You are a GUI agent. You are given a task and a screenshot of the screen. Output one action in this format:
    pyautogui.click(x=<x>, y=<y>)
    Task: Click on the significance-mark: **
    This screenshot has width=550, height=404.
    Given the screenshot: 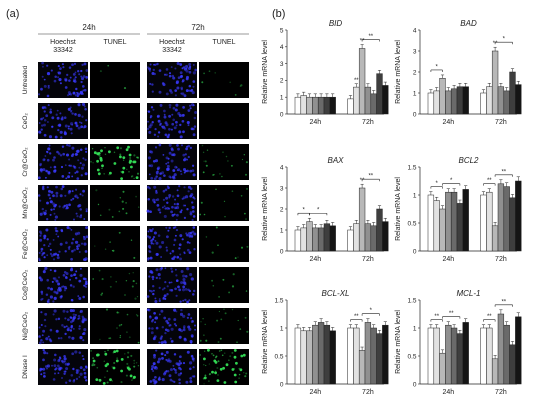 What is the action you would take?
    pyautogui.click(x=489, y=317)
    